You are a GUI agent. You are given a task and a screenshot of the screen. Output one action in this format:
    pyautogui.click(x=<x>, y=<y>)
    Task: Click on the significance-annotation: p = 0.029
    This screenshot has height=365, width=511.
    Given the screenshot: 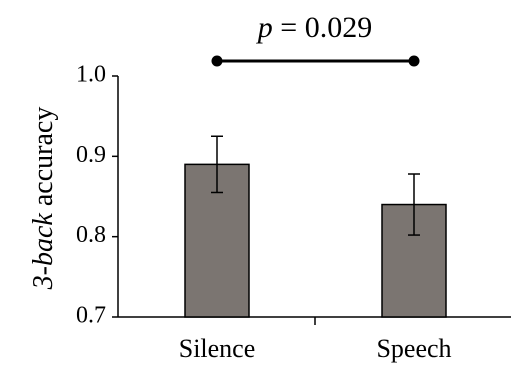 What is the action you would take?
    pyautogui.click(x=315, y=39)
    